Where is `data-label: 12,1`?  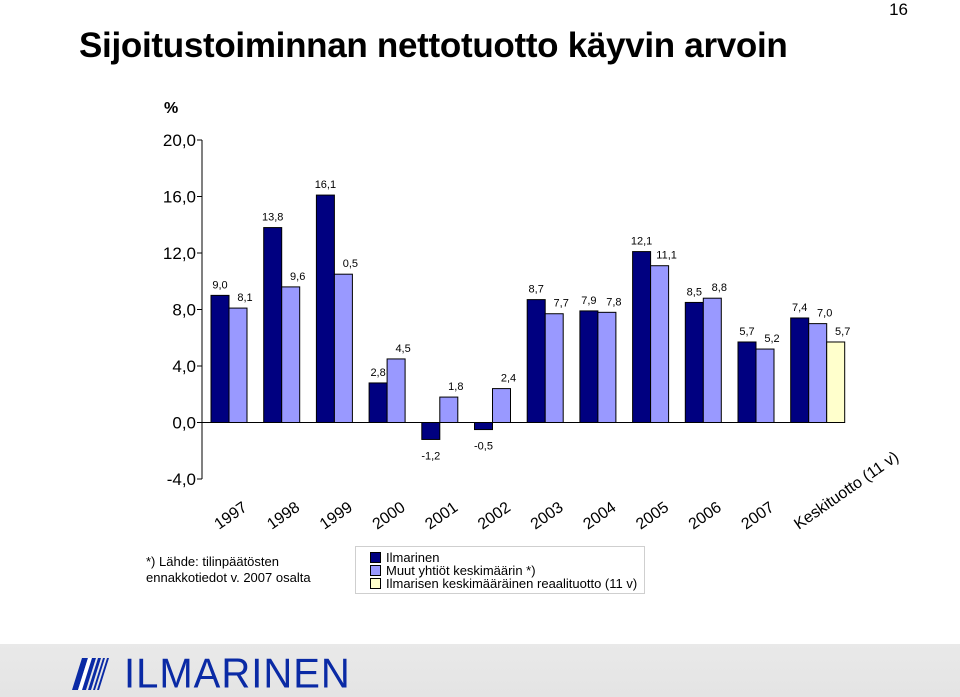 data-label: 12,1 is located at coordinates (641, 242).